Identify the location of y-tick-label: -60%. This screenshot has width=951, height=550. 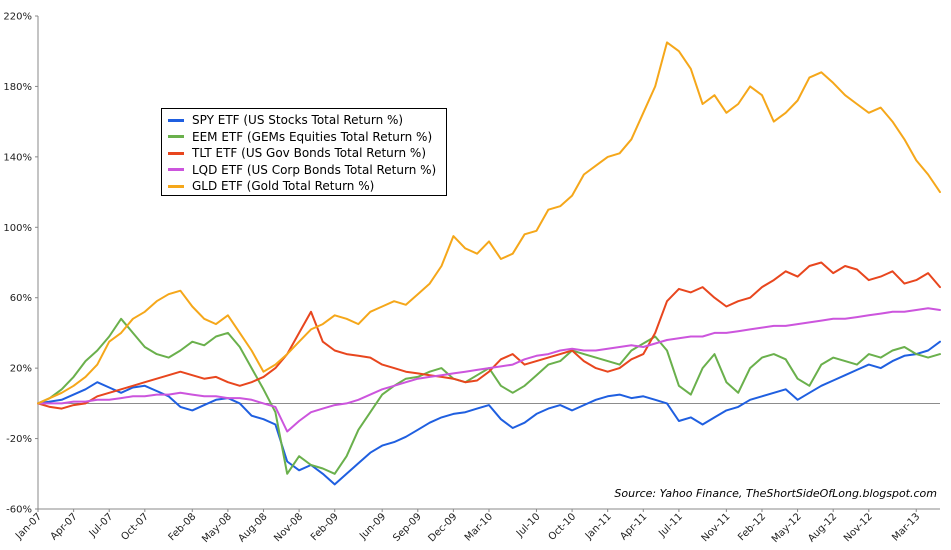
(19, 510).